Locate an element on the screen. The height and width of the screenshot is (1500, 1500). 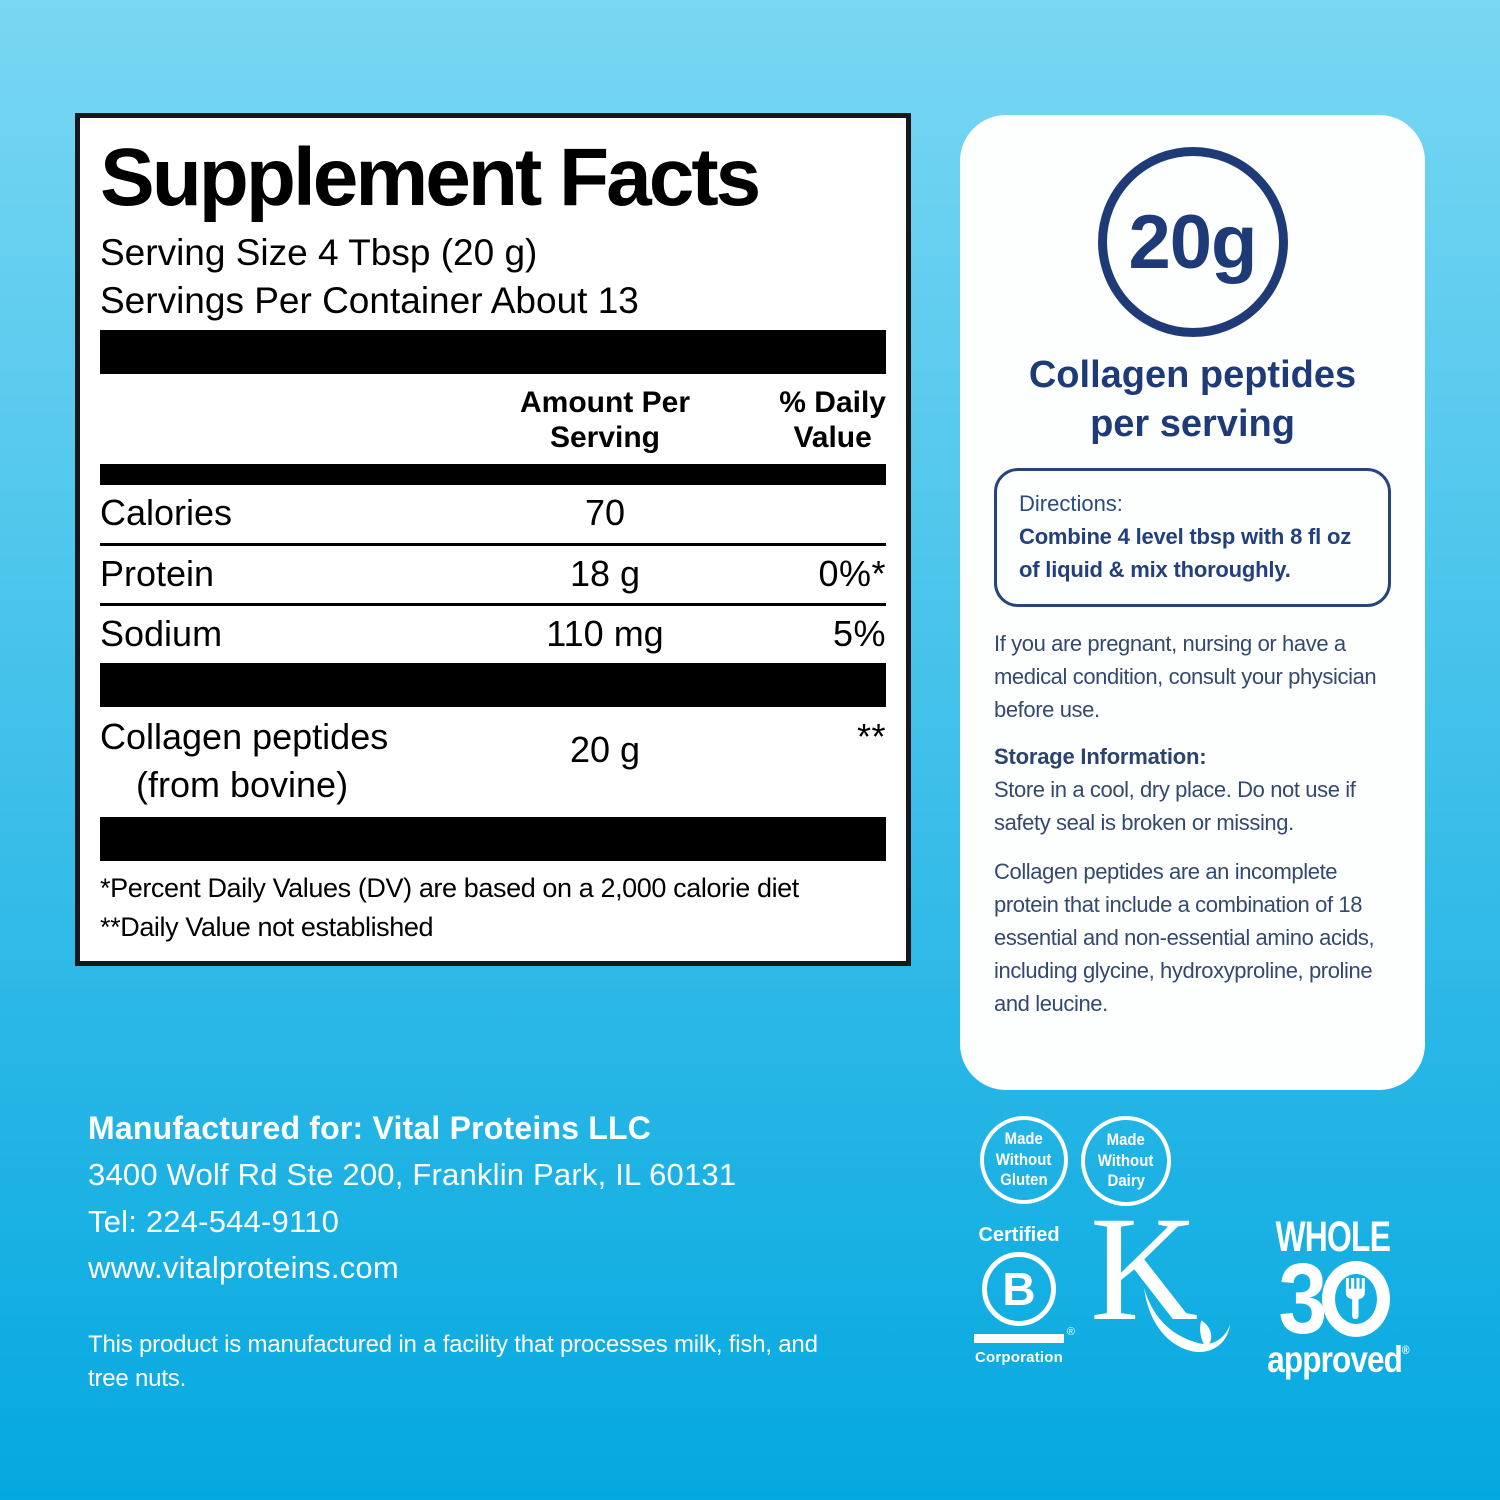
serving-size: Serving Size 4 Tbsp (20 g) is located at coordinates (319, 252).